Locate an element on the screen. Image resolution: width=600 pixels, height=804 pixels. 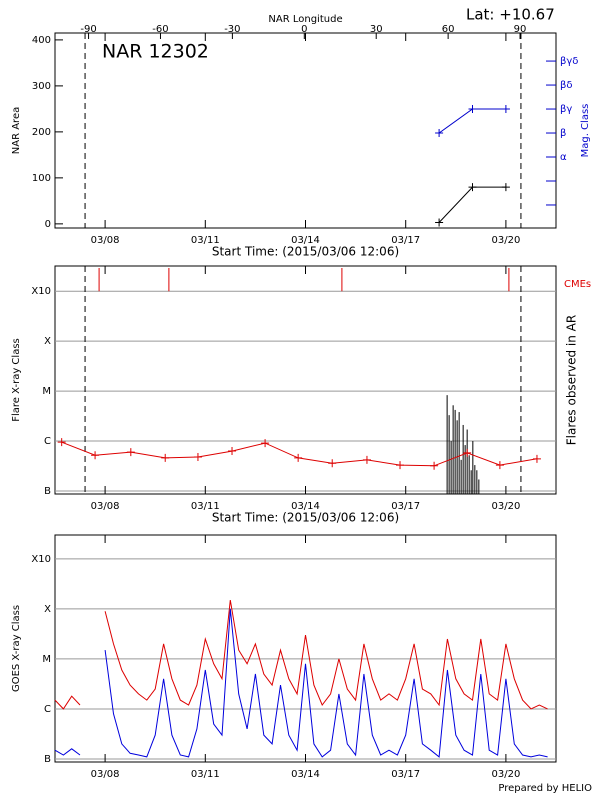
y-tick-label: 400 is located at coordinates (41, 40).